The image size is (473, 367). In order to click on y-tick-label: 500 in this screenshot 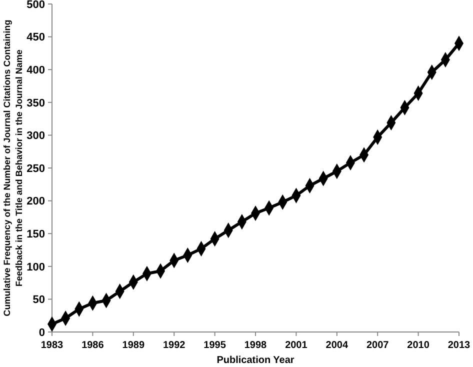, I will do `click(35, 5)`.